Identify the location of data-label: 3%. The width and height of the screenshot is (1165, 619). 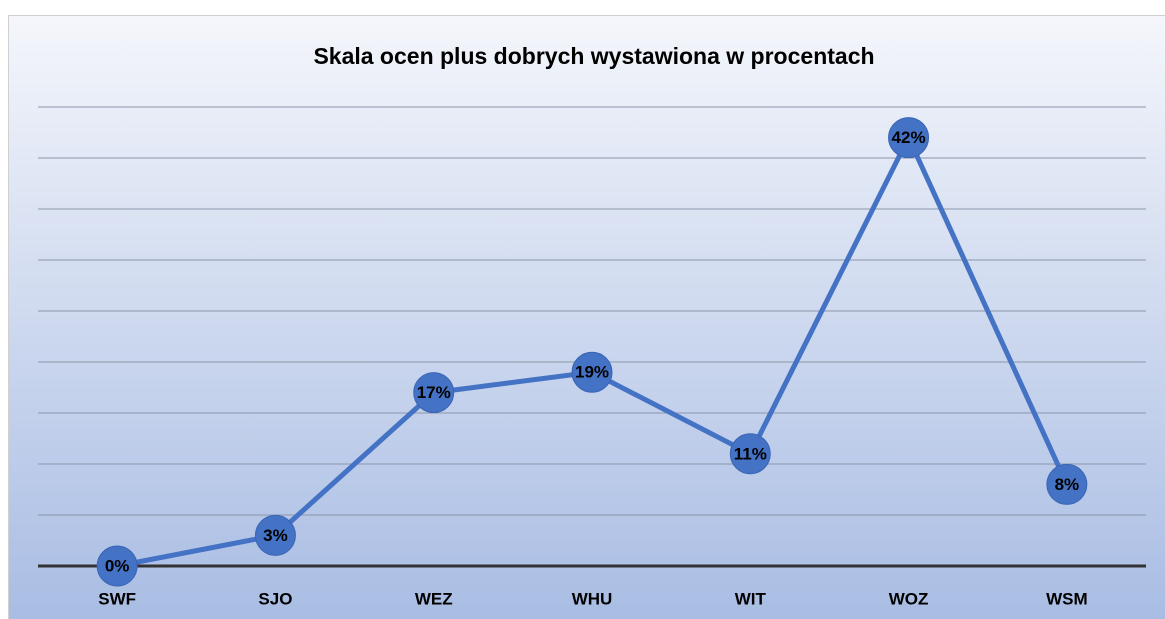
(275, 535).